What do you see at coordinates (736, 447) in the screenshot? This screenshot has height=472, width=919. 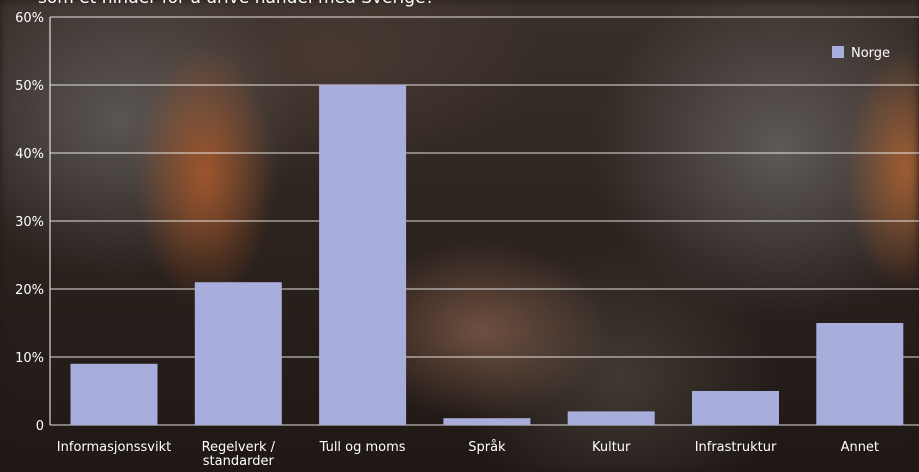 I see `x-tick-label: Infrastruktur` at bounding box center [736, 447].